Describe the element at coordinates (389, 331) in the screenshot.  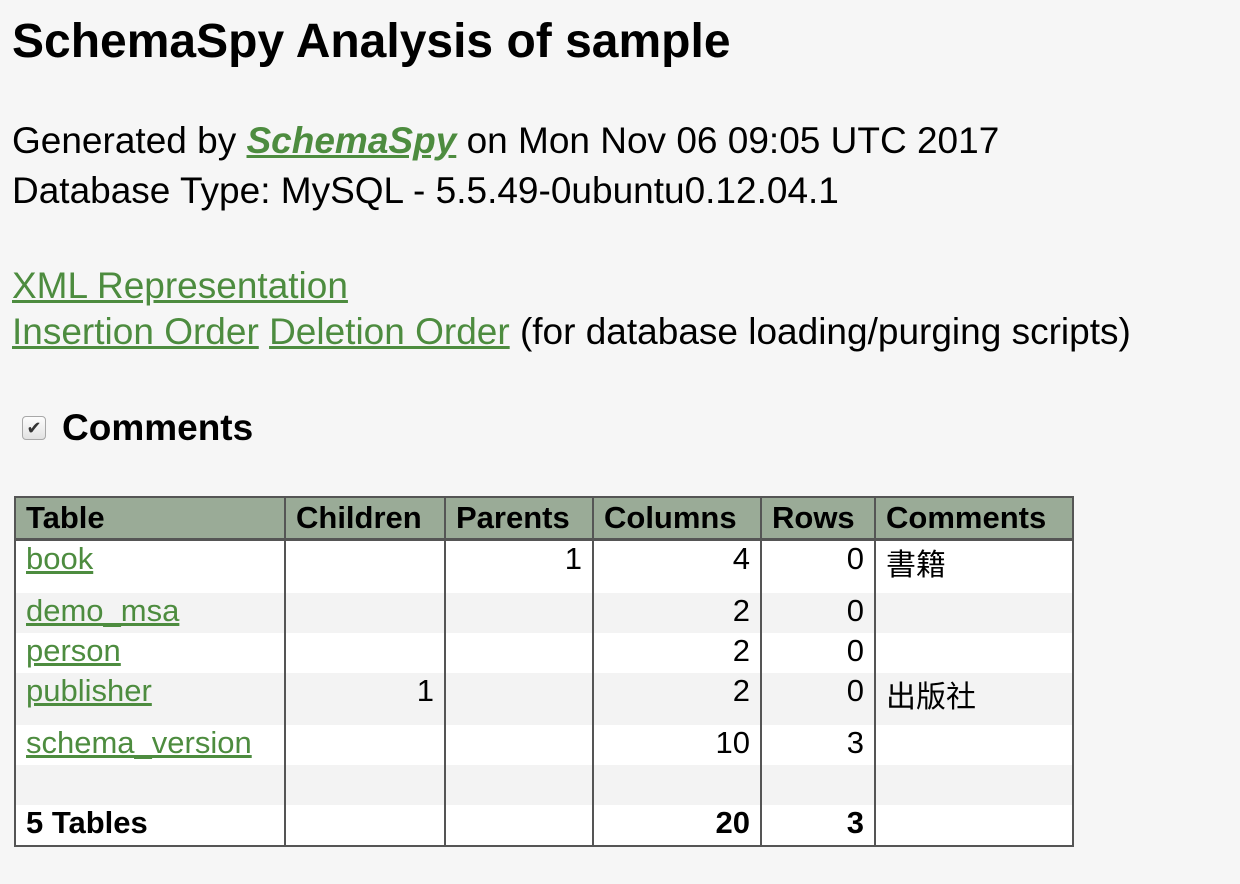
I see `deletion-order-link: Deletion Order` at that location.